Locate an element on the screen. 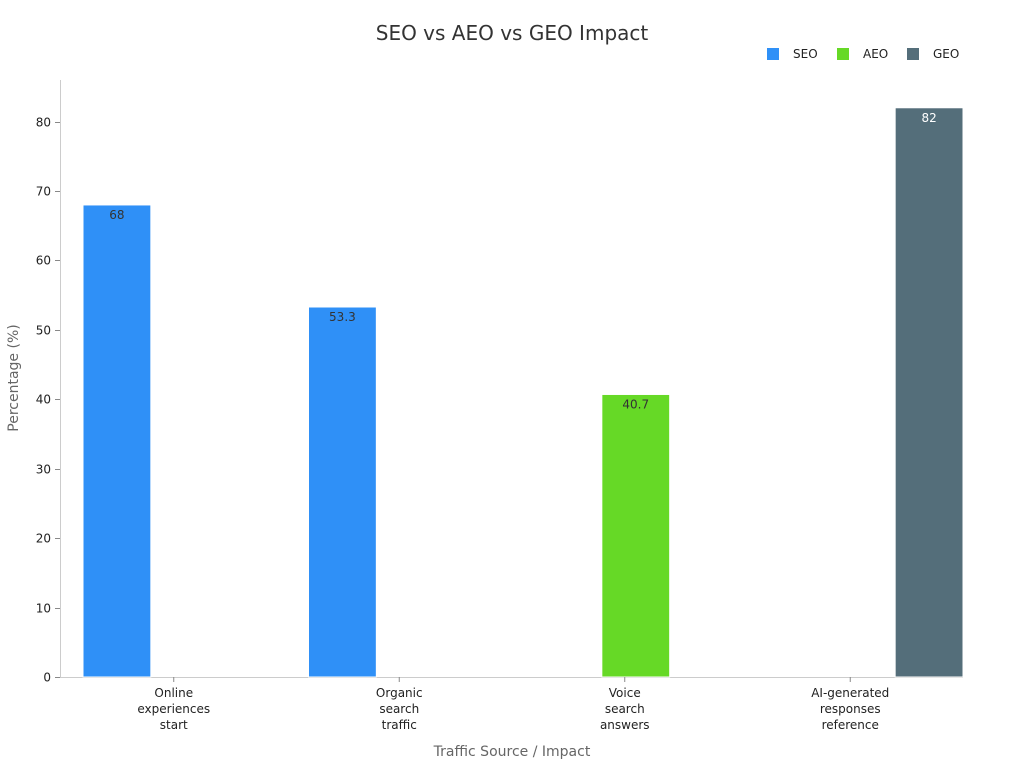 The width and height of the screenshot is (1024, 768). x-tick-label: Online experiences start is located at coordinates (173, 709).